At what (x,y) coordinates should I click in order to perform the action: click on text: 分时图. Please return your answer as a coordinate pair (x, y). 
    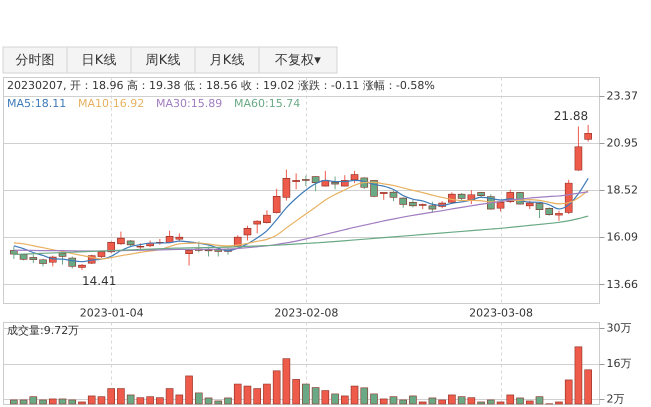
    Looking at the image, I should click on (35, 60).